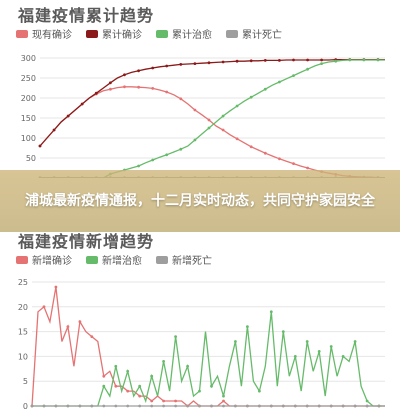 This screenshot has height=413, width=400. Describe the element at coordinates (114, 259) in the screenshot. I see `legend-item-new-cured: 新增治愈` at that location.